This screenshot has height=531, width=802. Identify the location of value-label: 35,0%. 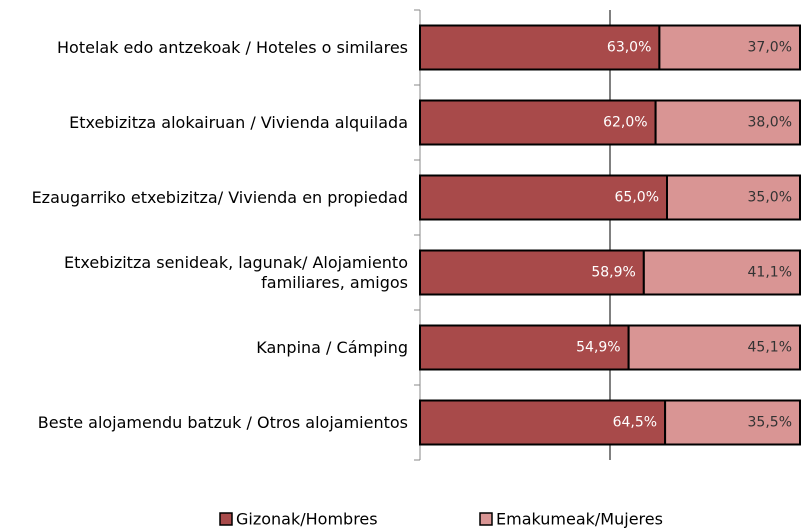
(770, 198).